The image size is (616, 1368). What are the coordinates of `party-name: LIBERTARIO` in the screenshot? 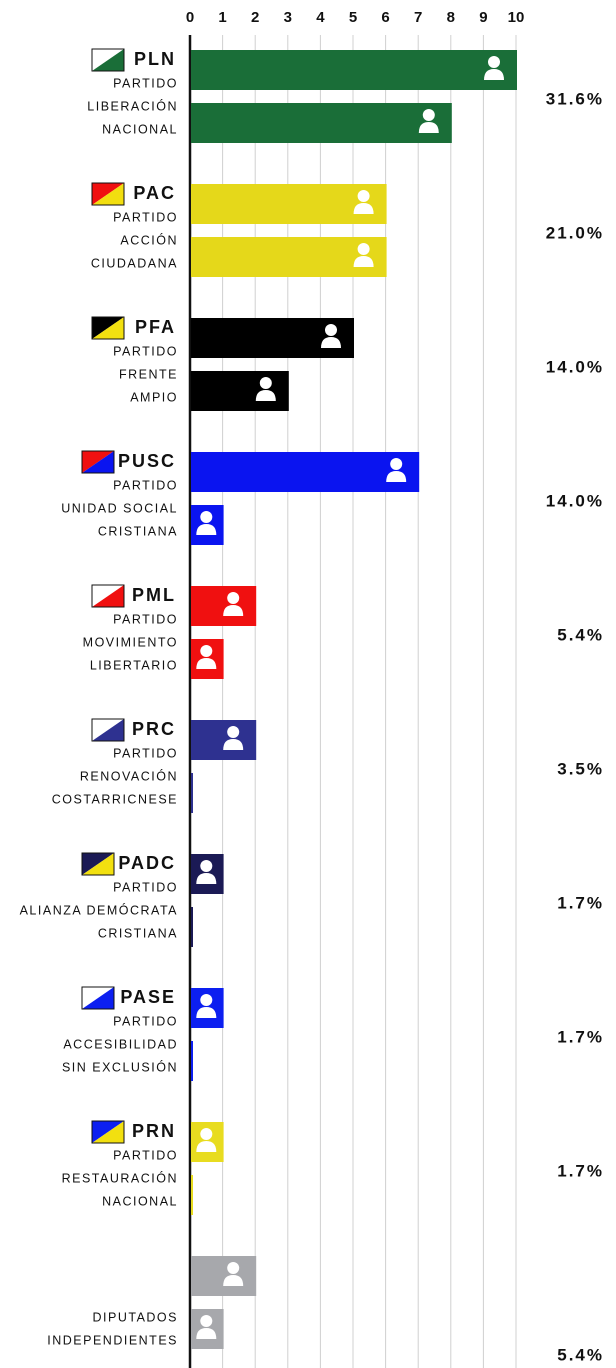 It's located at (134, 665).